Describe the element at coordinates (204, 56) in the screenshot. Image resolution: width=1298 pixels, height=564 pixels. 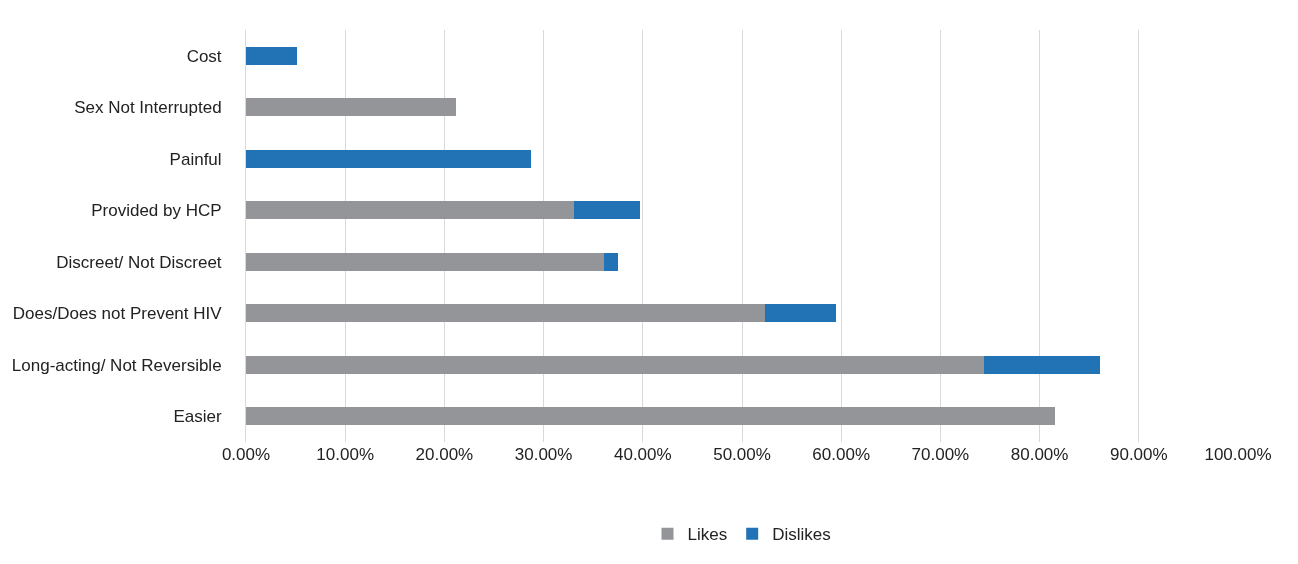
I see `y-tick-label: Cost` at that location.